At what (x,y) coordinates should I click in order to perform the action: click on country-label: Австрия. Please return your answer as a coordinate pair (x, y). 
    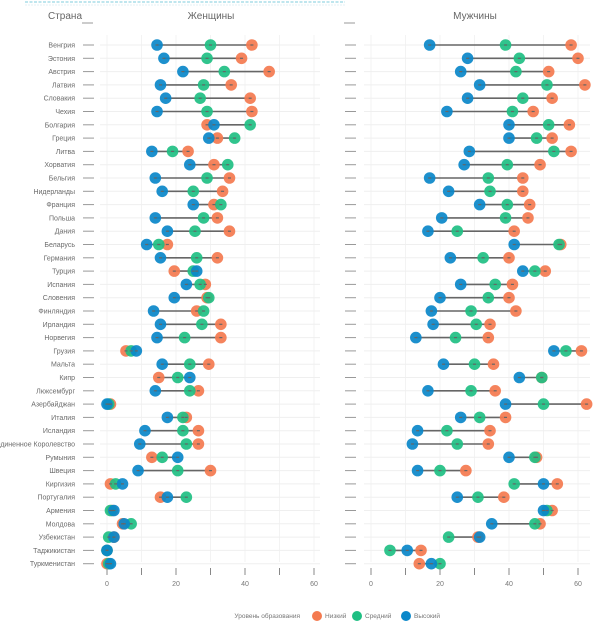
    Looking at the image, I should click on (61, 72).